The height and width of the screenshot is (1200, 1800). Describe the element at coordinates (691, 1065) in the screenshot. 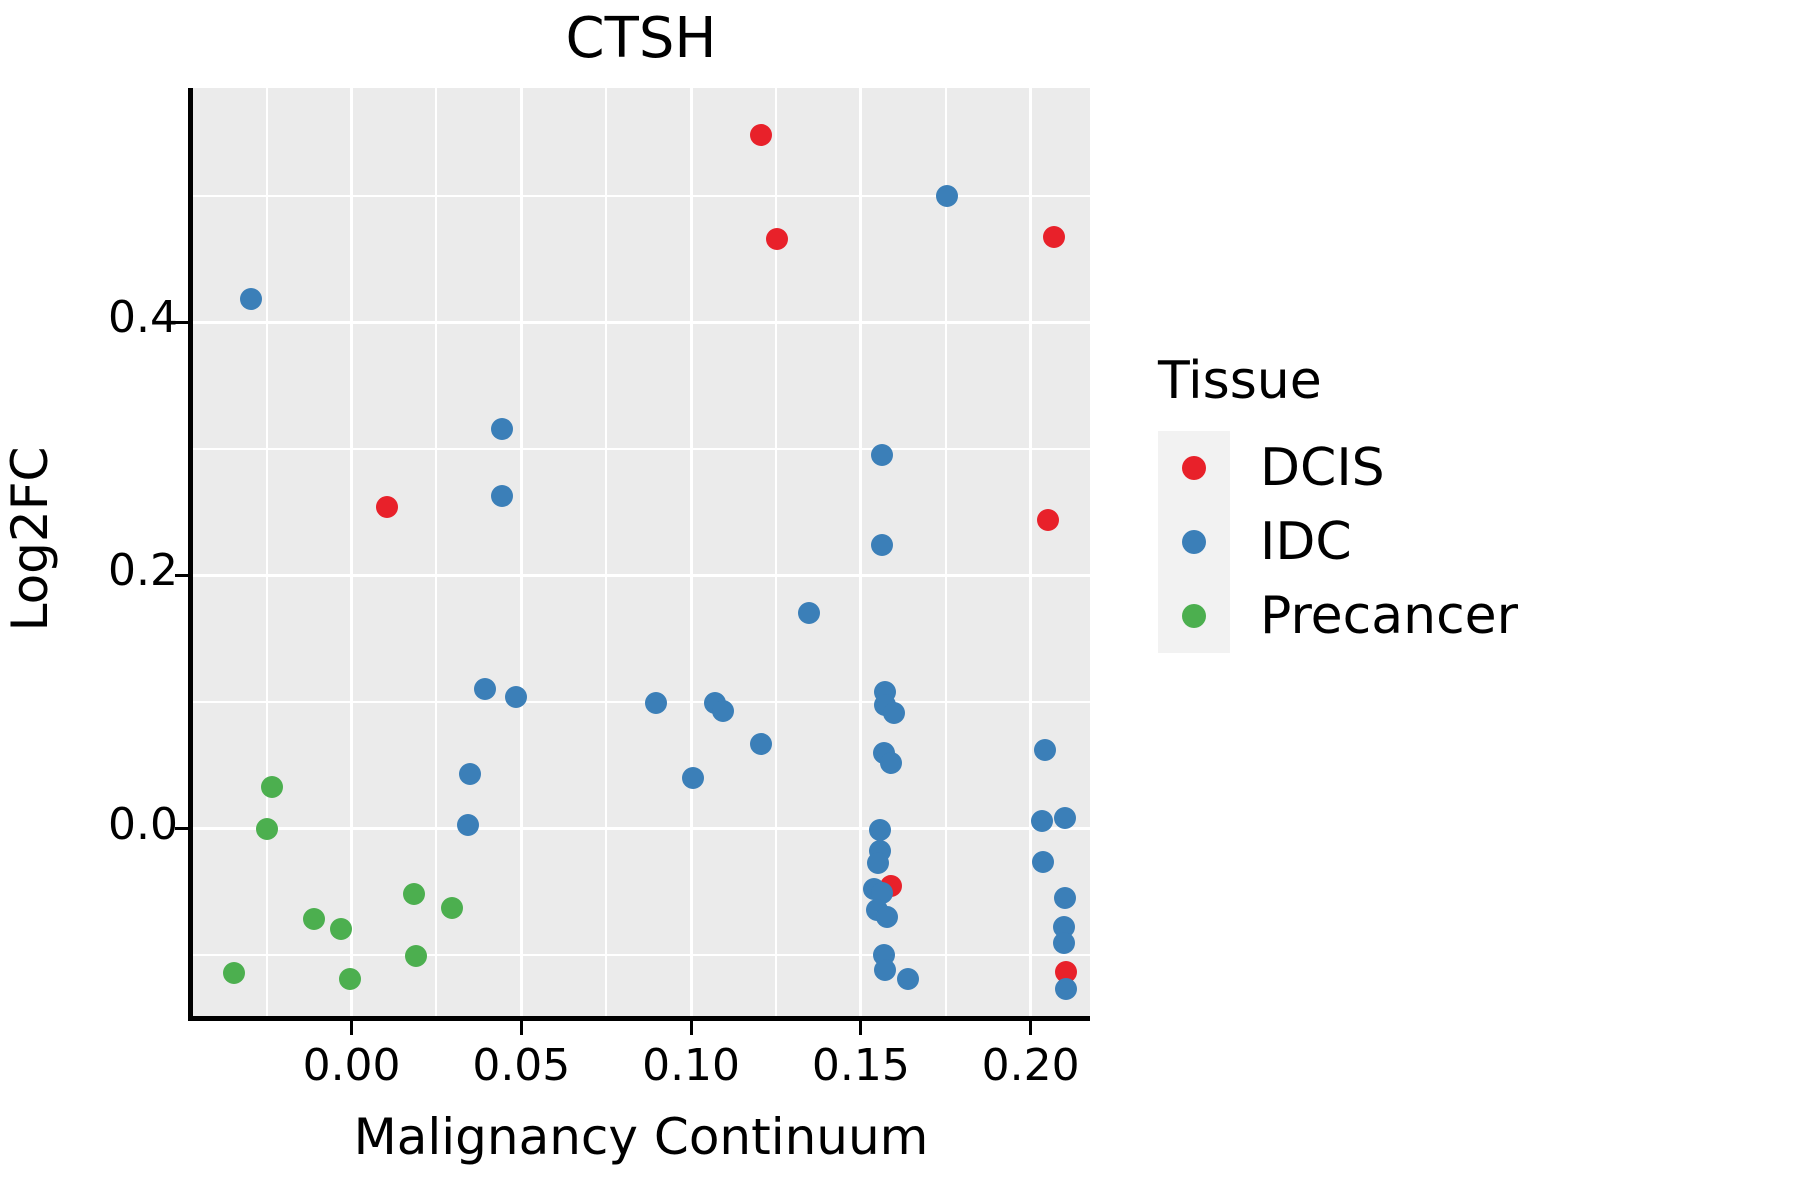

I see `x-tick-label: 0.10` at that location.